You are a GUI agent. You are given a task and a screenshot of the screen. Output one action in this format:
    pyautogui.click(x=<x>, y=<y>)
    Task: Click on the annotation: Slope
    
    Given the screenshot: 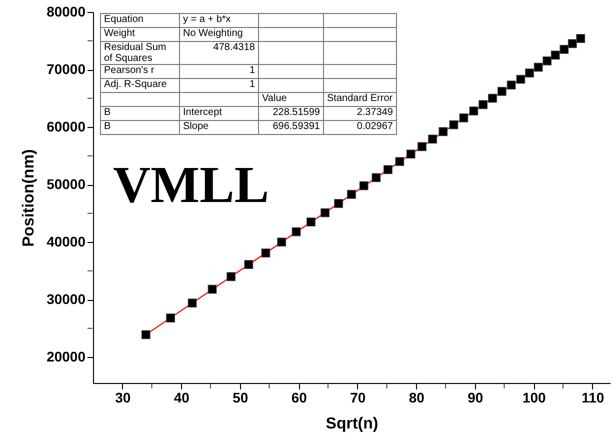 What is the action you would take?
    pyautogui.click(x=219, y=127)
    